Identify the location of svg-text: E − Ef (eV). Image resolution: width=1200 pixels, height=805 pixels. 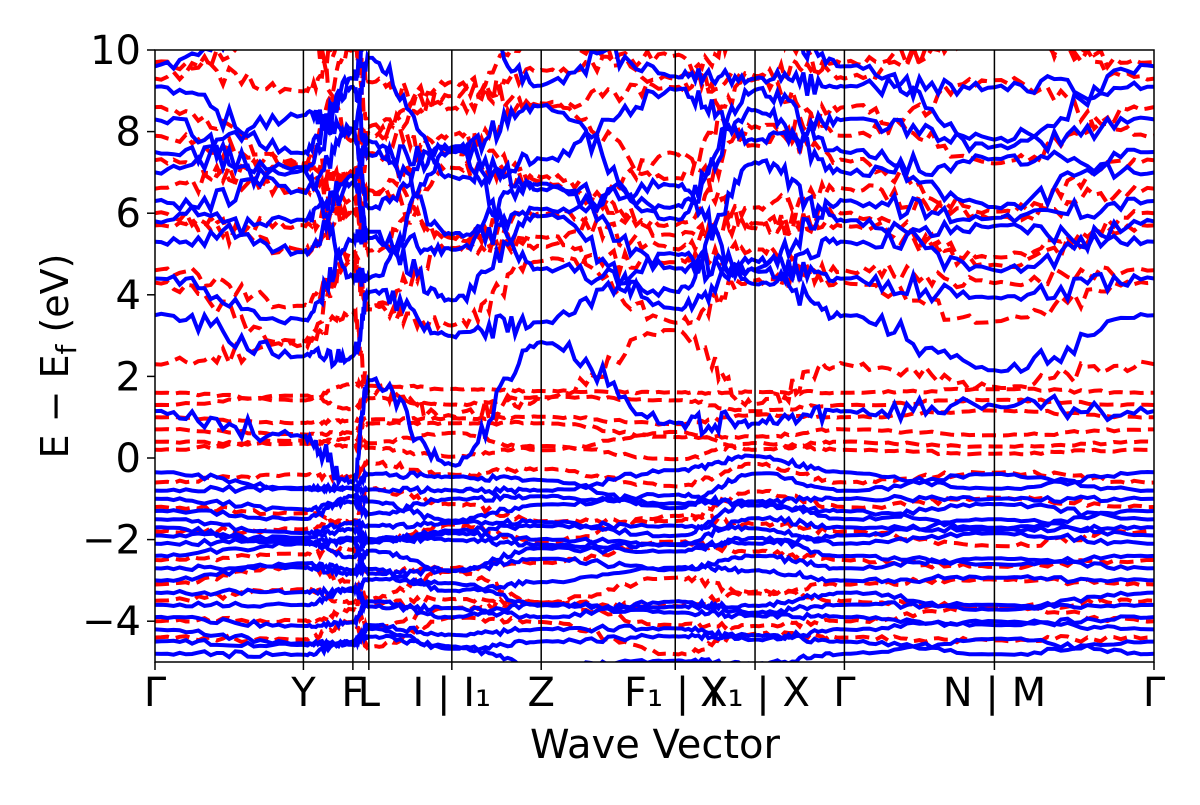
(58, 355).